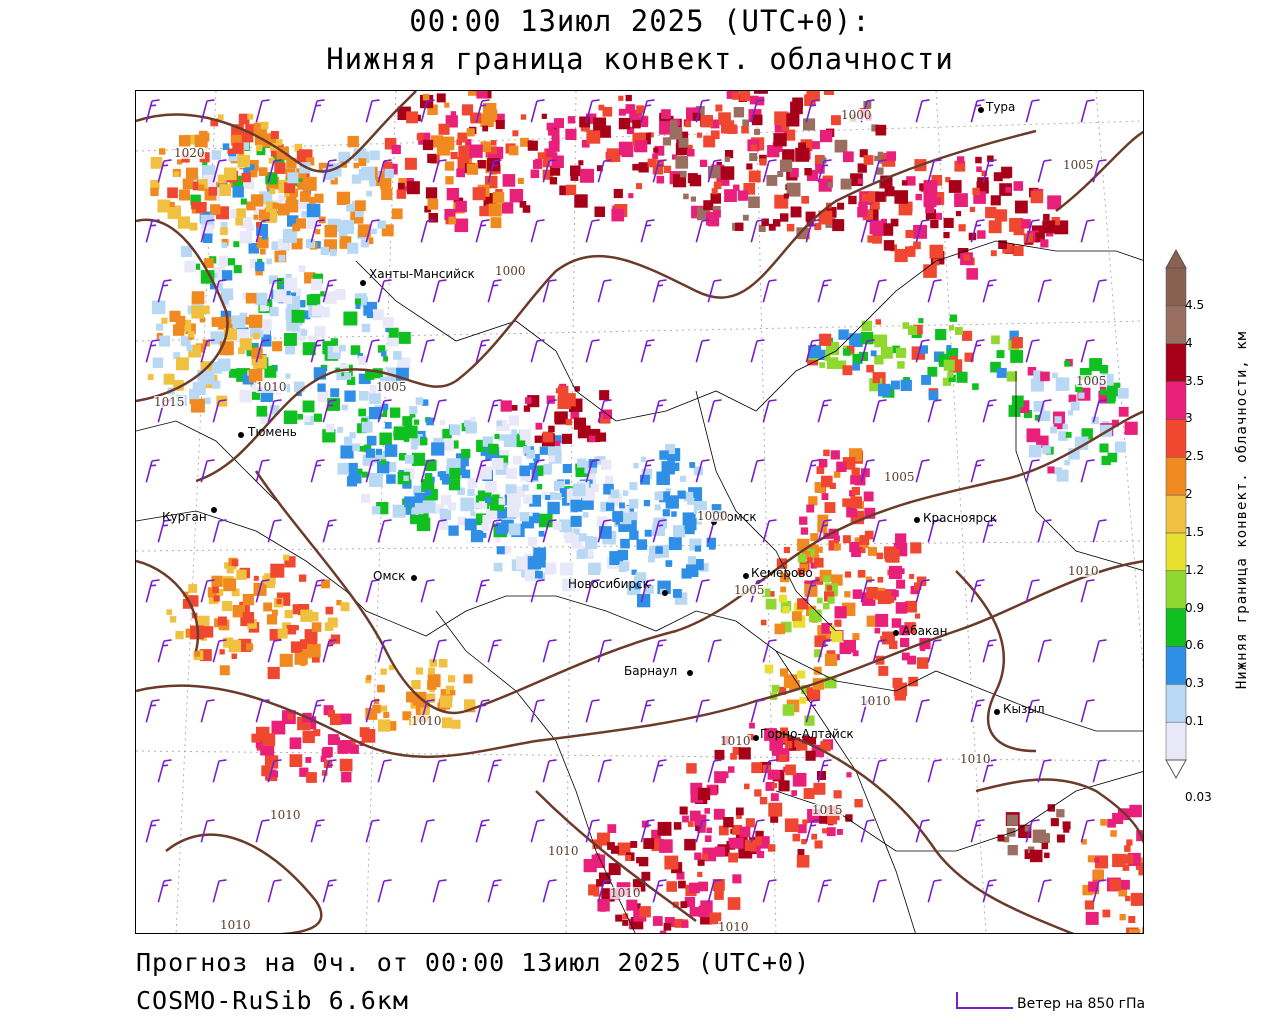 The height and width of the screenshot is (1024, 1280). What do you see at coordinates (389, 576) in the screenshot?
I see `city-omsk: Омск` at bounding box center [389, 576].